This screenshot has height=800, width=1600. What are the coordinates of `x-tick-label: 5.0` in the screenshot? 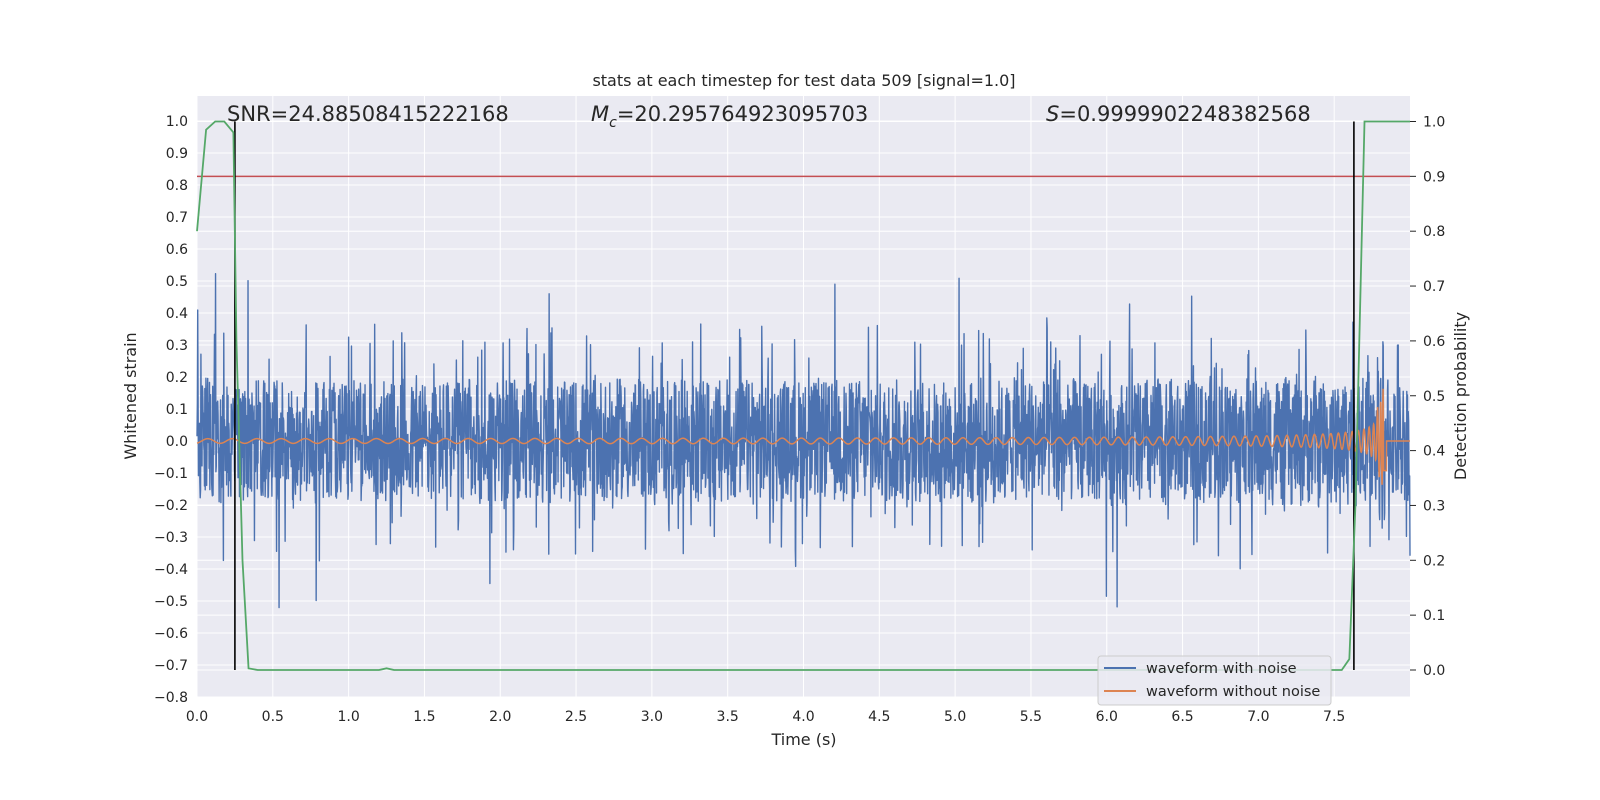 It's located at (955, 717).